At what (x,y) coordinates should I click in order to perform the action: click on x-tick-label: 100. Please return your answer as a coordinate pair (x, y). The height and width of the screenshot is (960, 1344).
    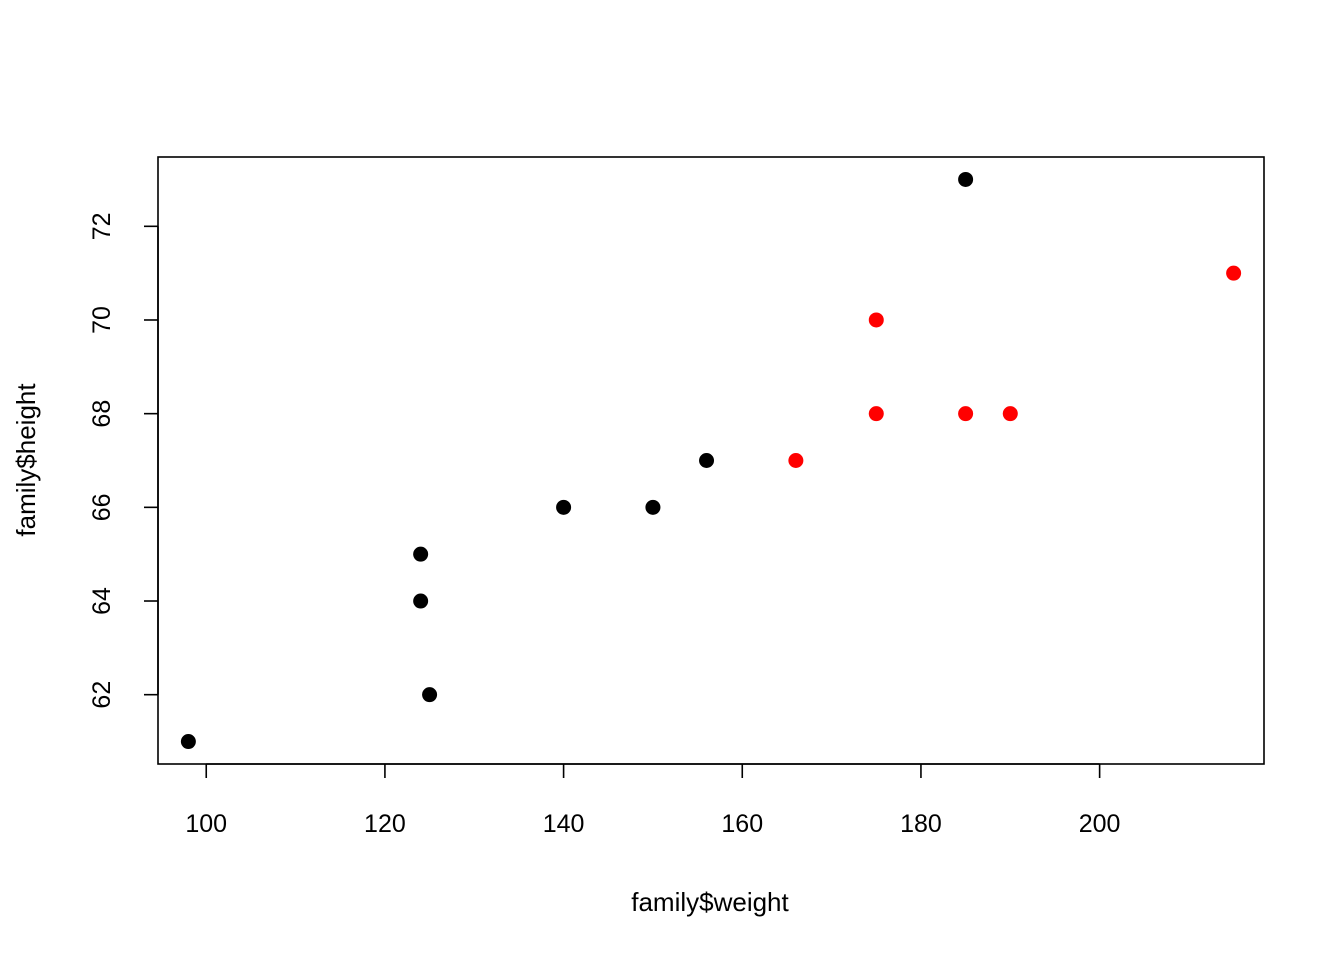
    Looking at the image, I should click on (206, 824).